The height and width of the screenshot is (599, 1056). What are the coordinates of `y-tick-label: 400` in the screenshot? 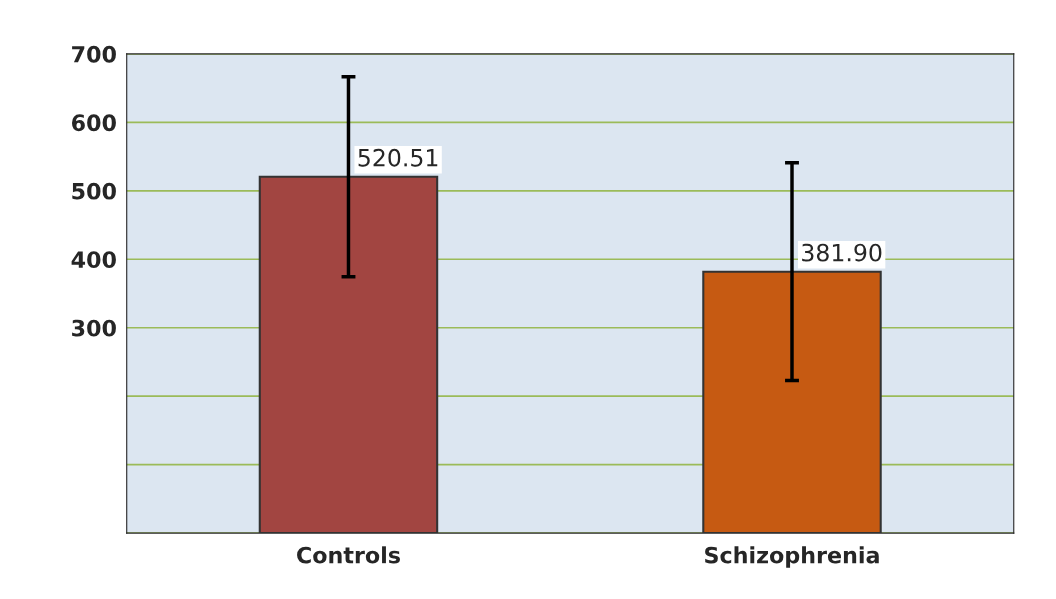 It's located at (93, 260).